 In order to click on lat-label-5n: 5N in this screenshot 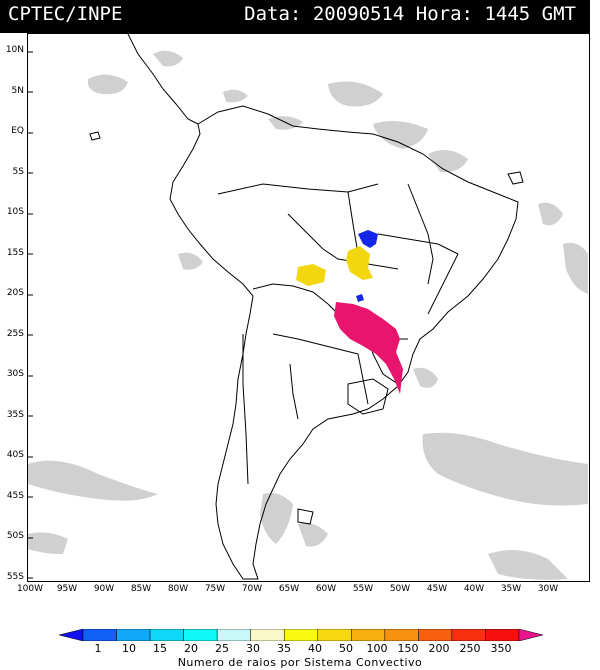, I will do `click(17, 91)`.